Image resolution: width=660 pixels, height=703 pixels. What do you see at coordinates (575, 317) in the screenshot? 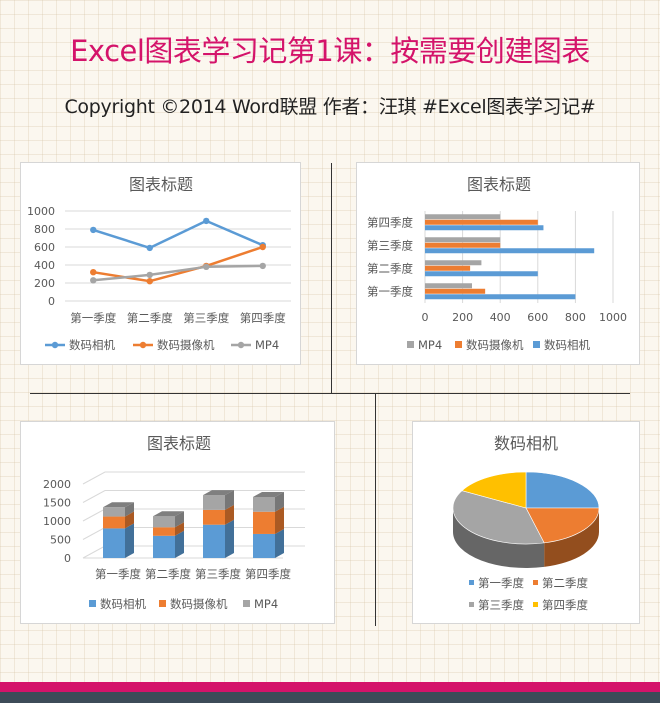
I see `x-tick-label: 800` at bounding box center [575, 317].